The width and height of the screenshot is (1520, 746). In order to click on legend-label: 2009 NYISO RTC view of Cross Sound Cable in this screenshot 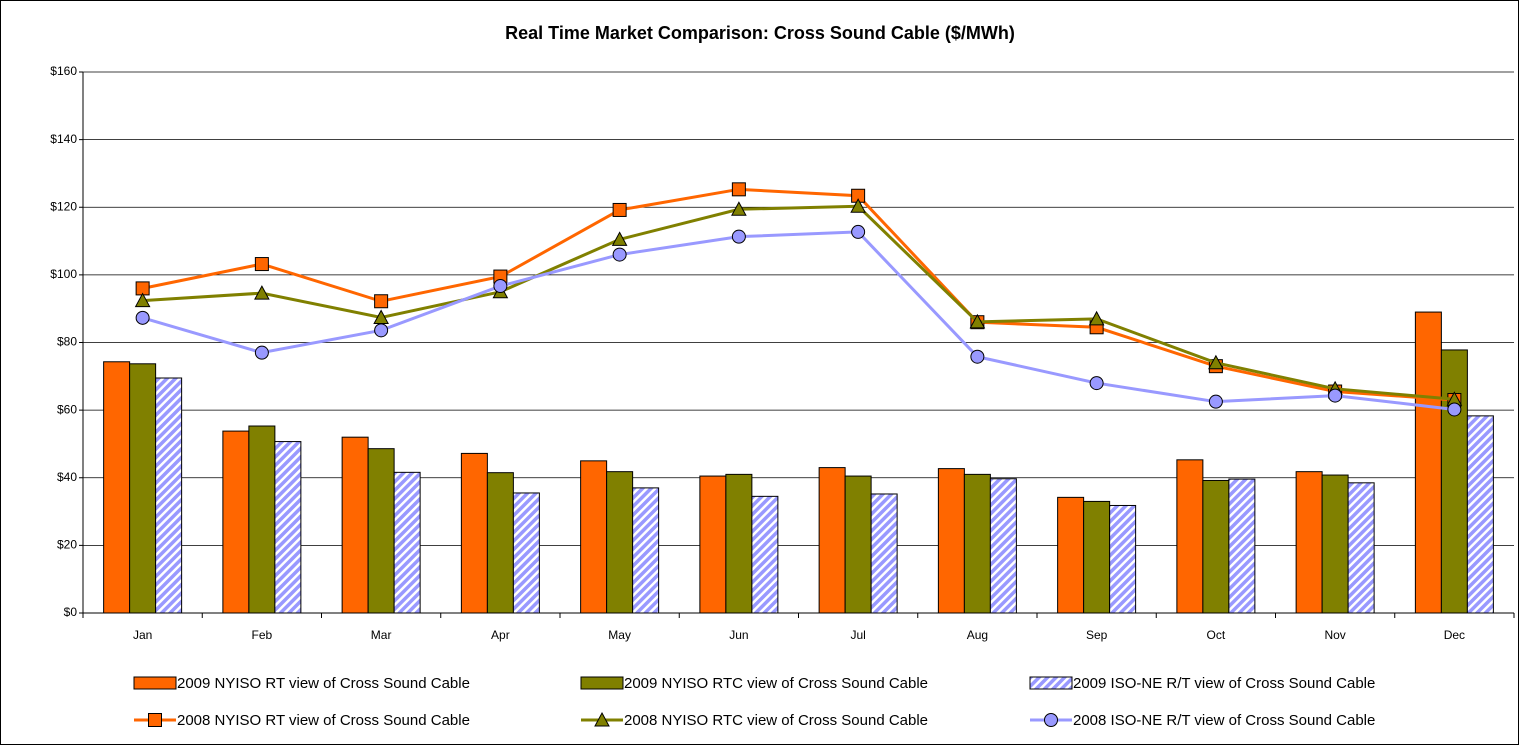, I will do `click(776, 683)`.